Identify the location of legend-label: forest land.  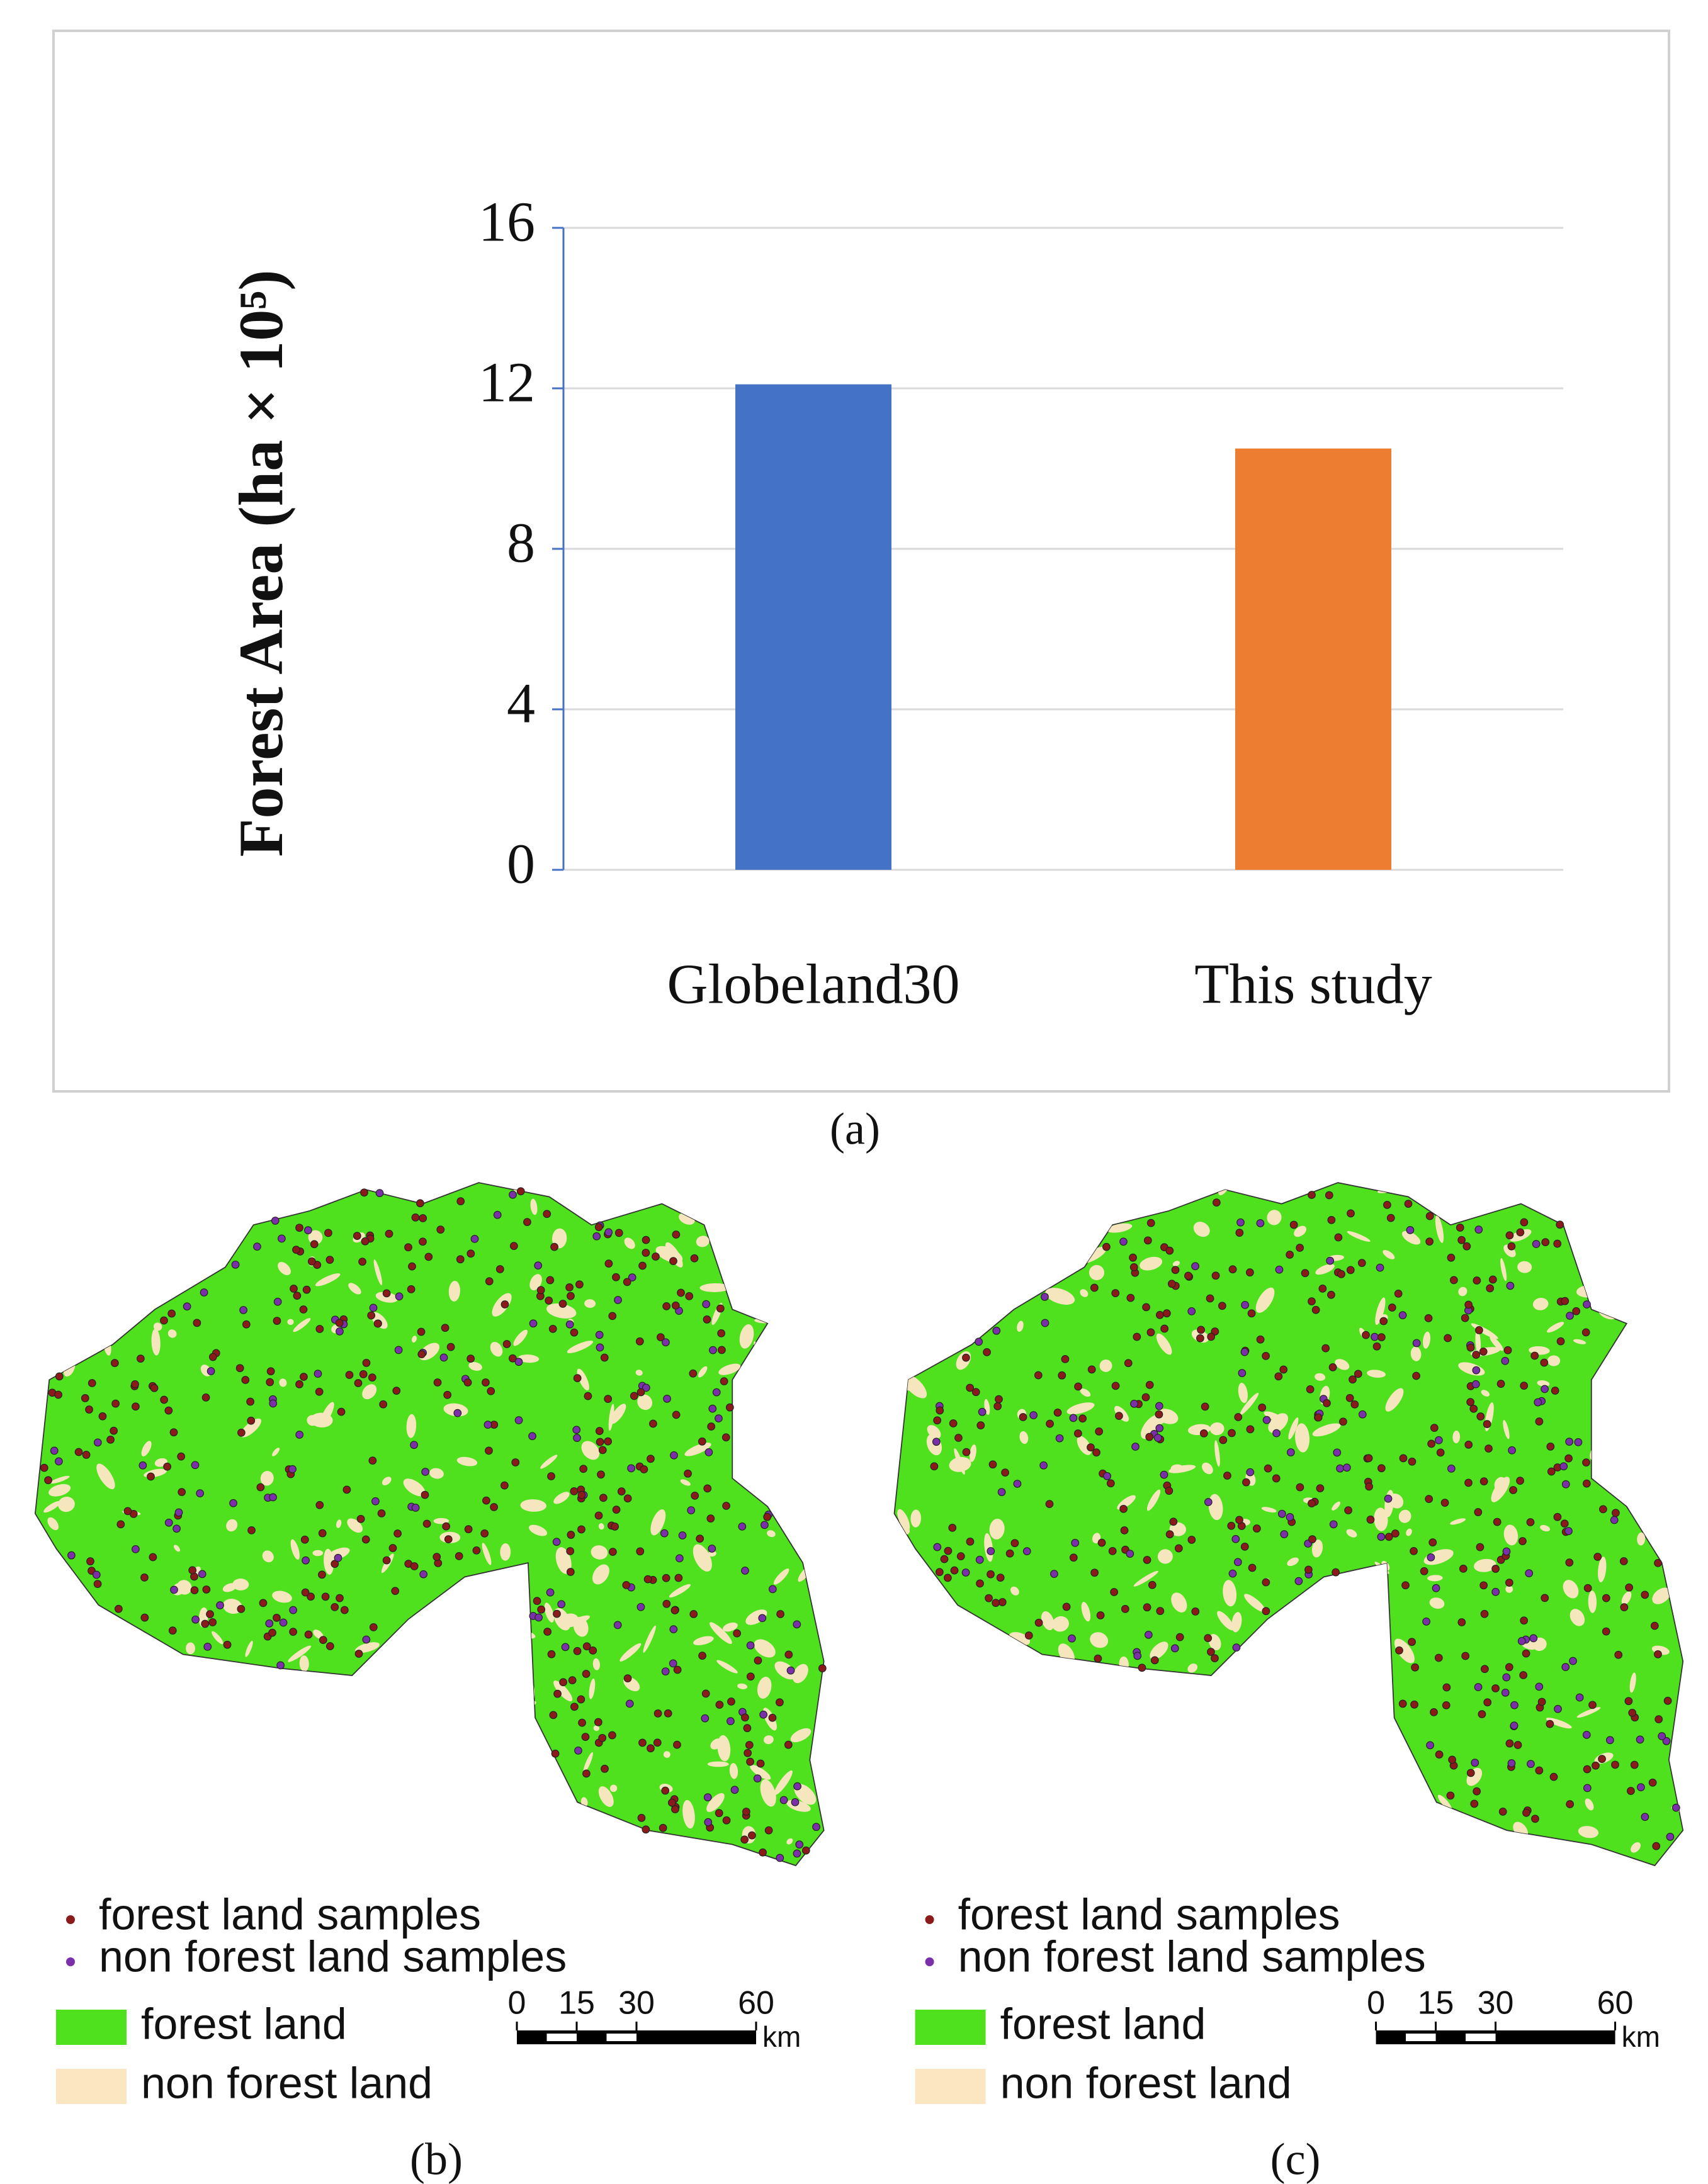
(244, 2023).